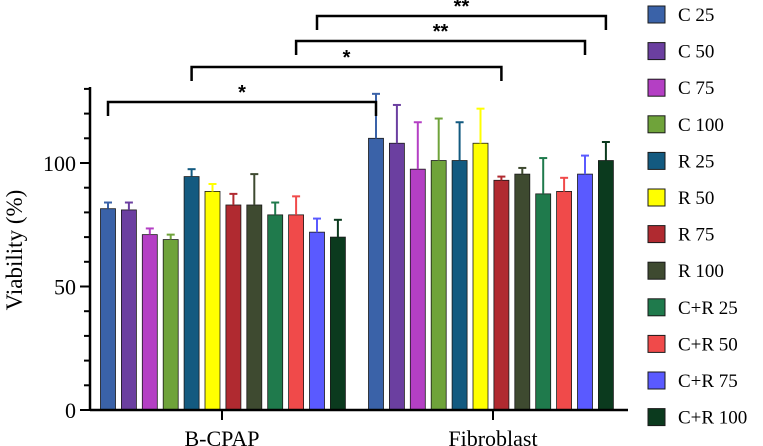 This screenshot has width=763, height=446. Describe the element at coordinates (696, 161) in the screenshot. I see `legend-label: R 25` at that location.